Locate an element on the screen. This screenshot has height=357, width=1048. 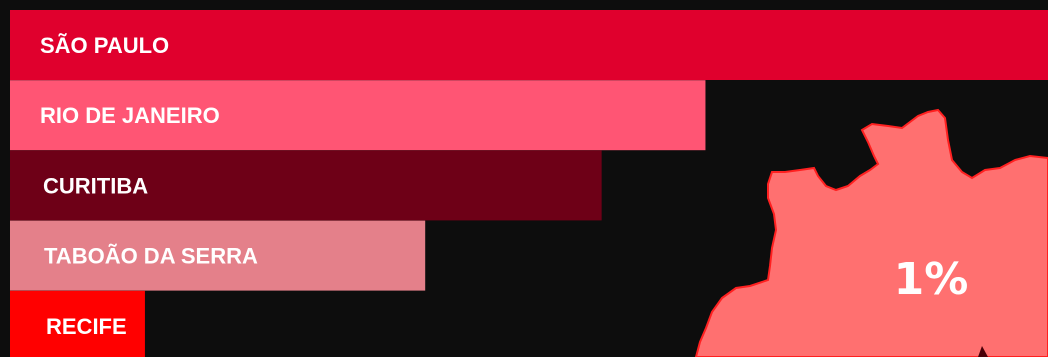
bar-label: TABOÃO DA SERRA is located at coordinates (151, 256).